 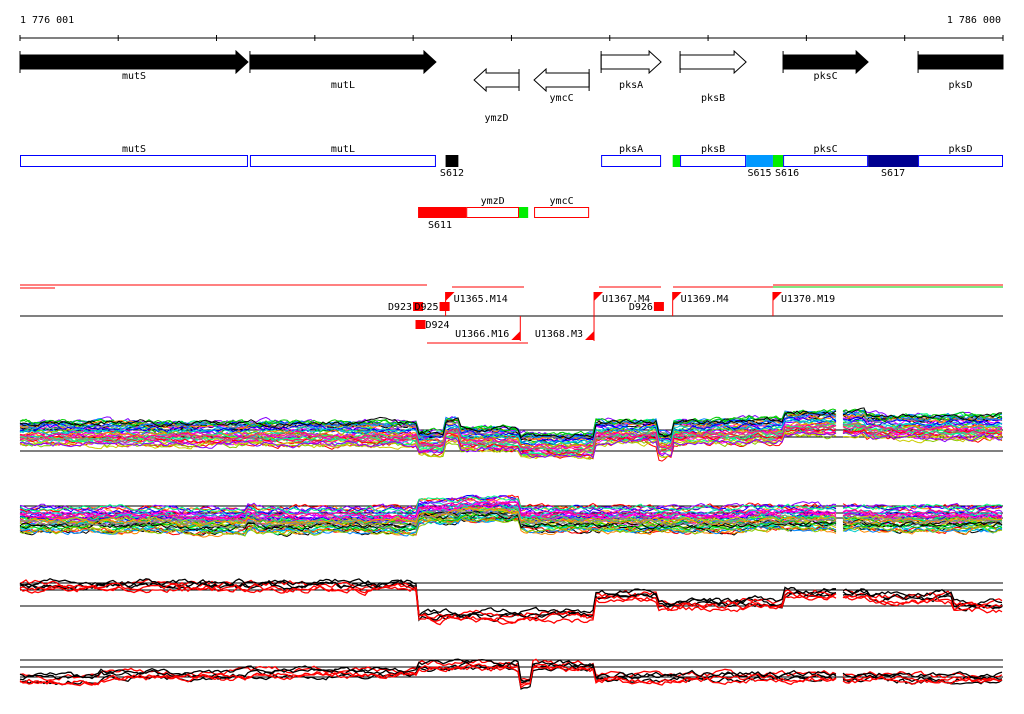 What do you see at coordinates (705, 299) in the screenshot?
I see `segment-label: U1369.M4` at bounding box center [705, 299].